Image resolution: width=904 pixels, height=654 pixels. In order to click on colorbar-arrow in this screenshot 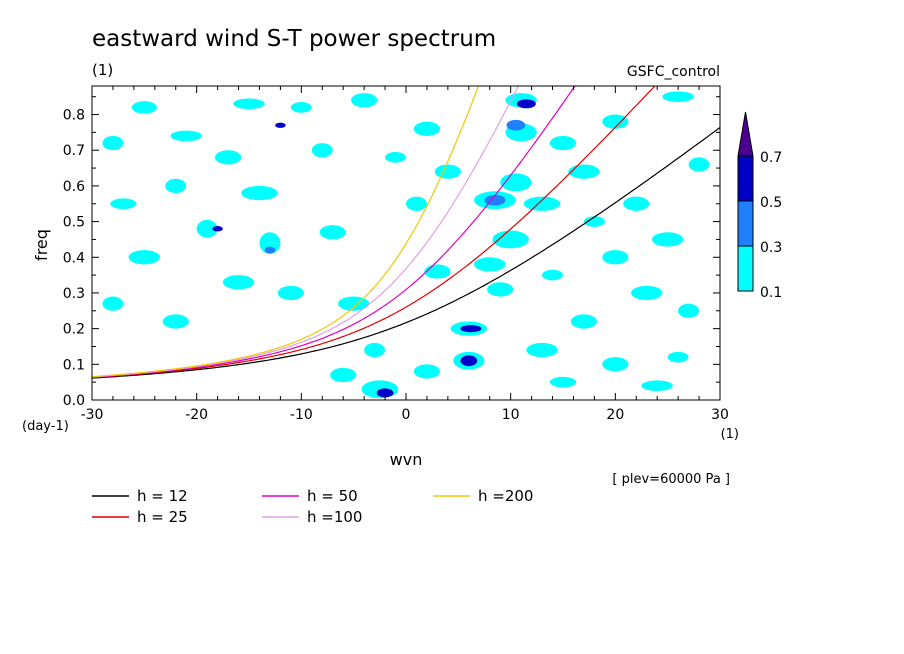, I will do `click(745, 134)`.